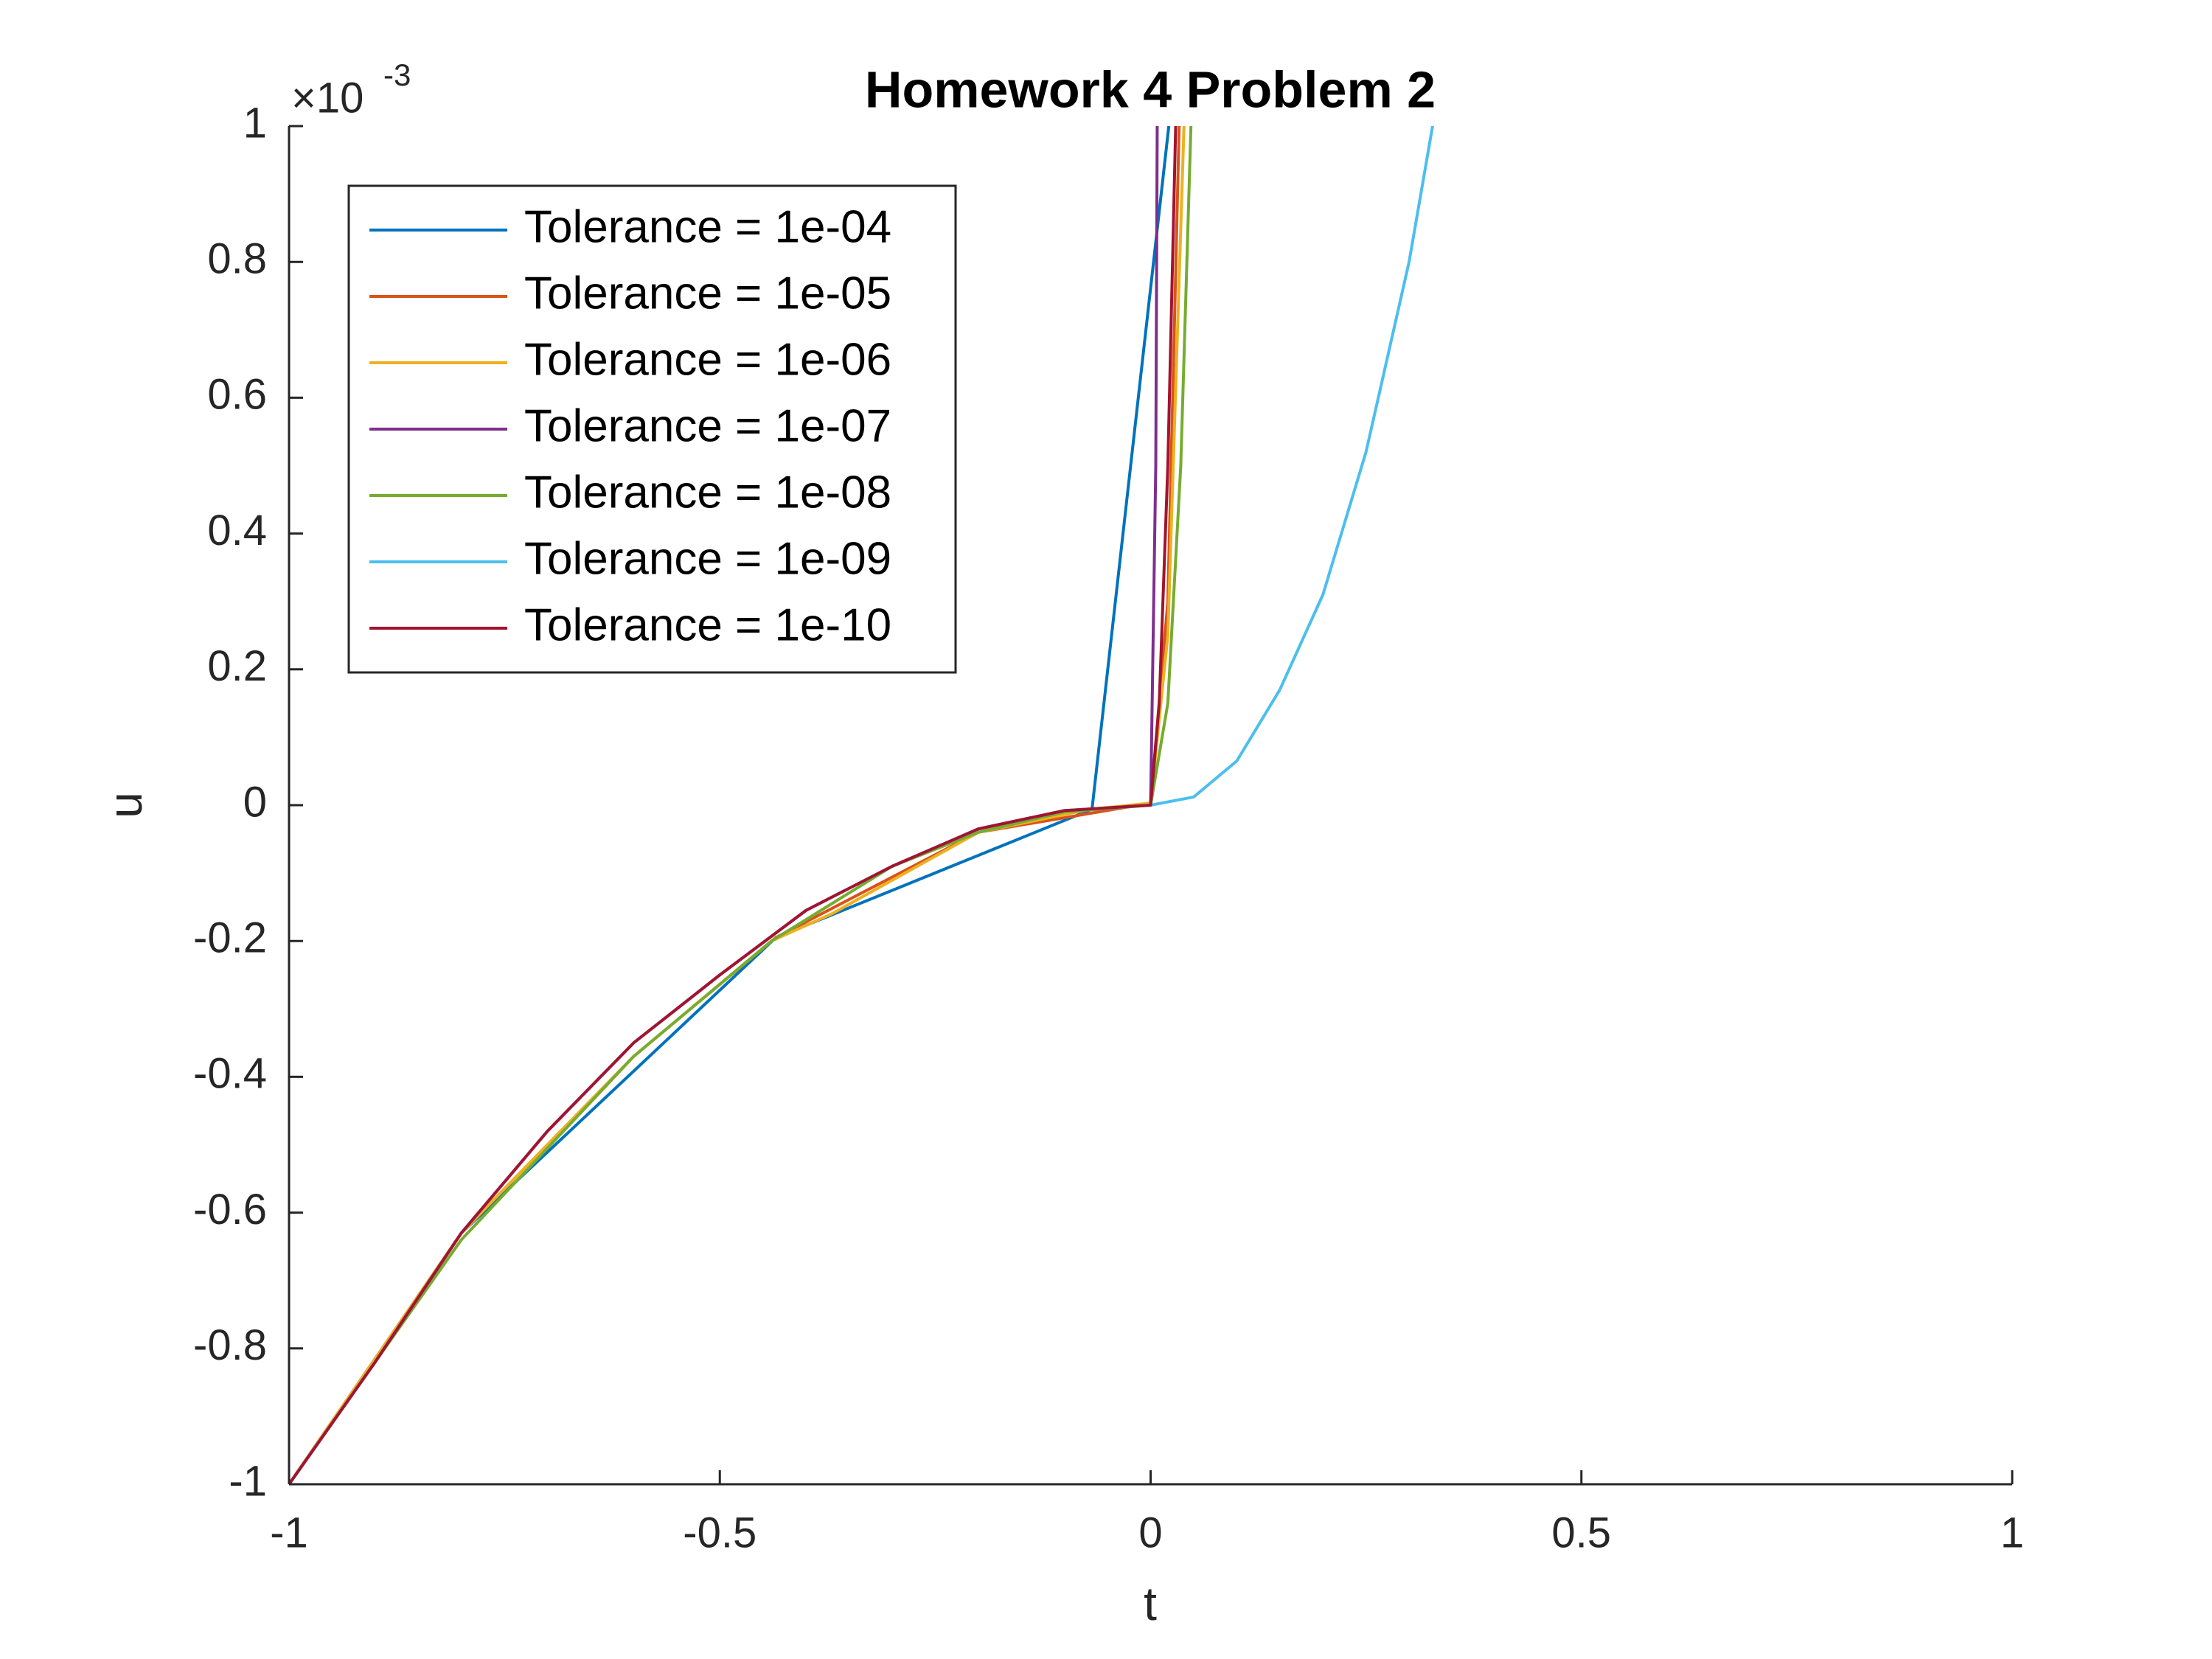 Image resolution: width=2212 pixels, height=1659 pixels. What do you see at coordinates (230, 1210) in the screenshot?
I see `y-tick-label: -0.6` at bounding box center [230, 1210].